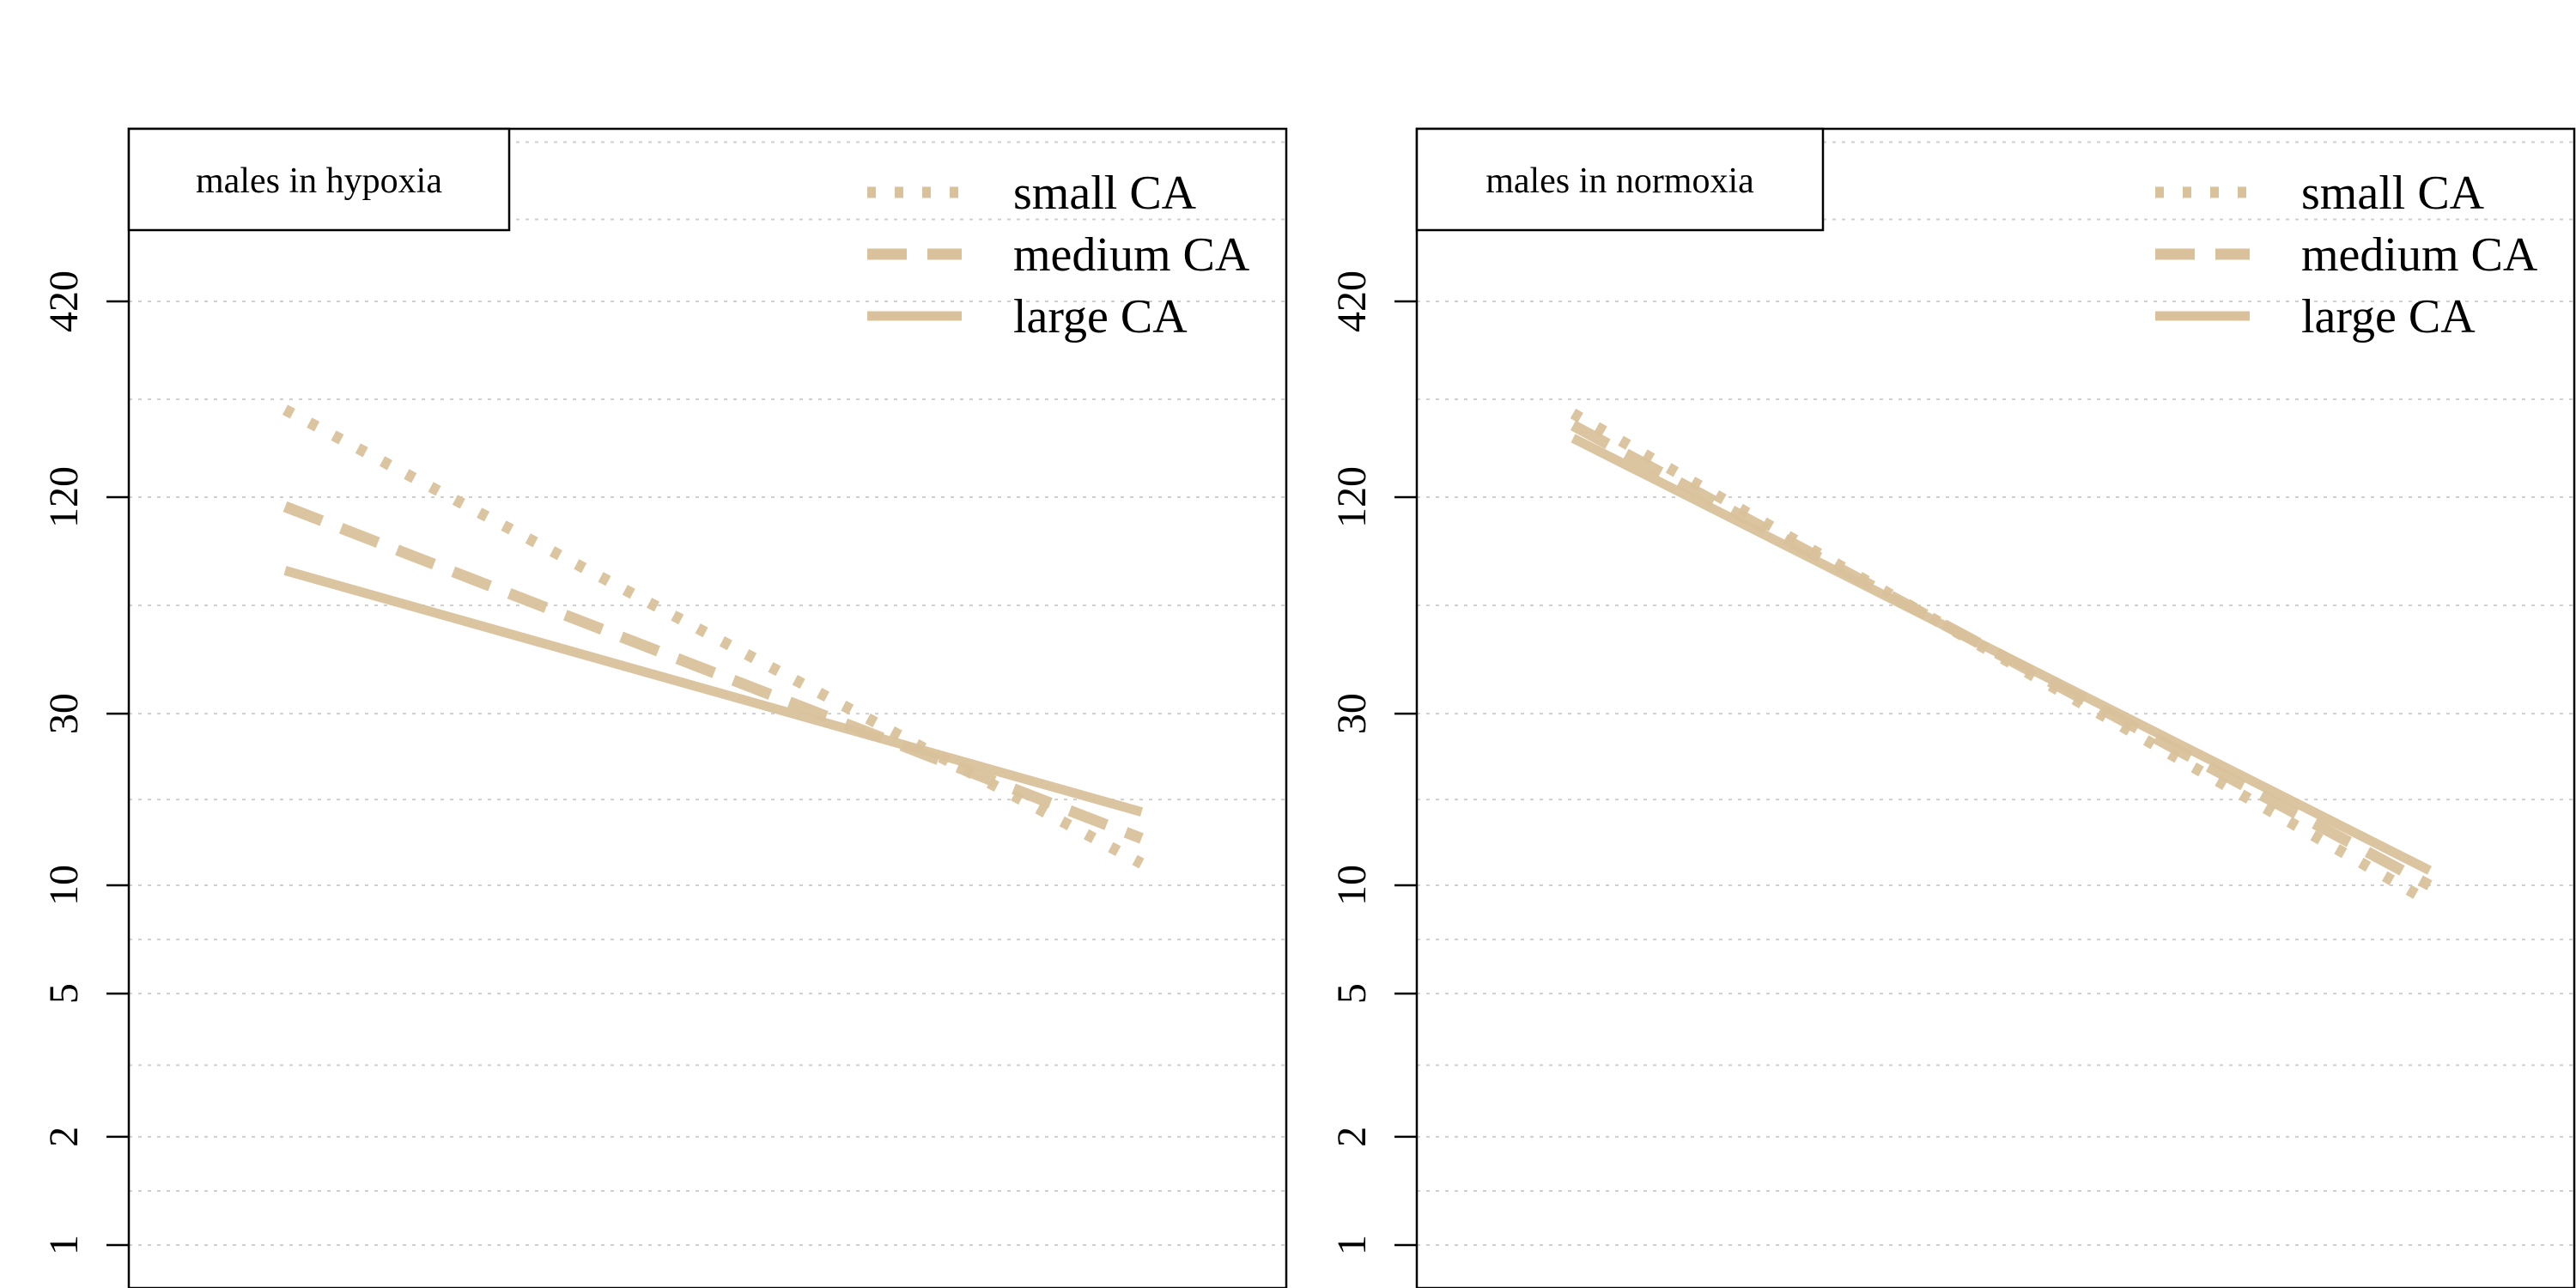  I want to click on panel-label: males in normoxia, so click(1620, 181).